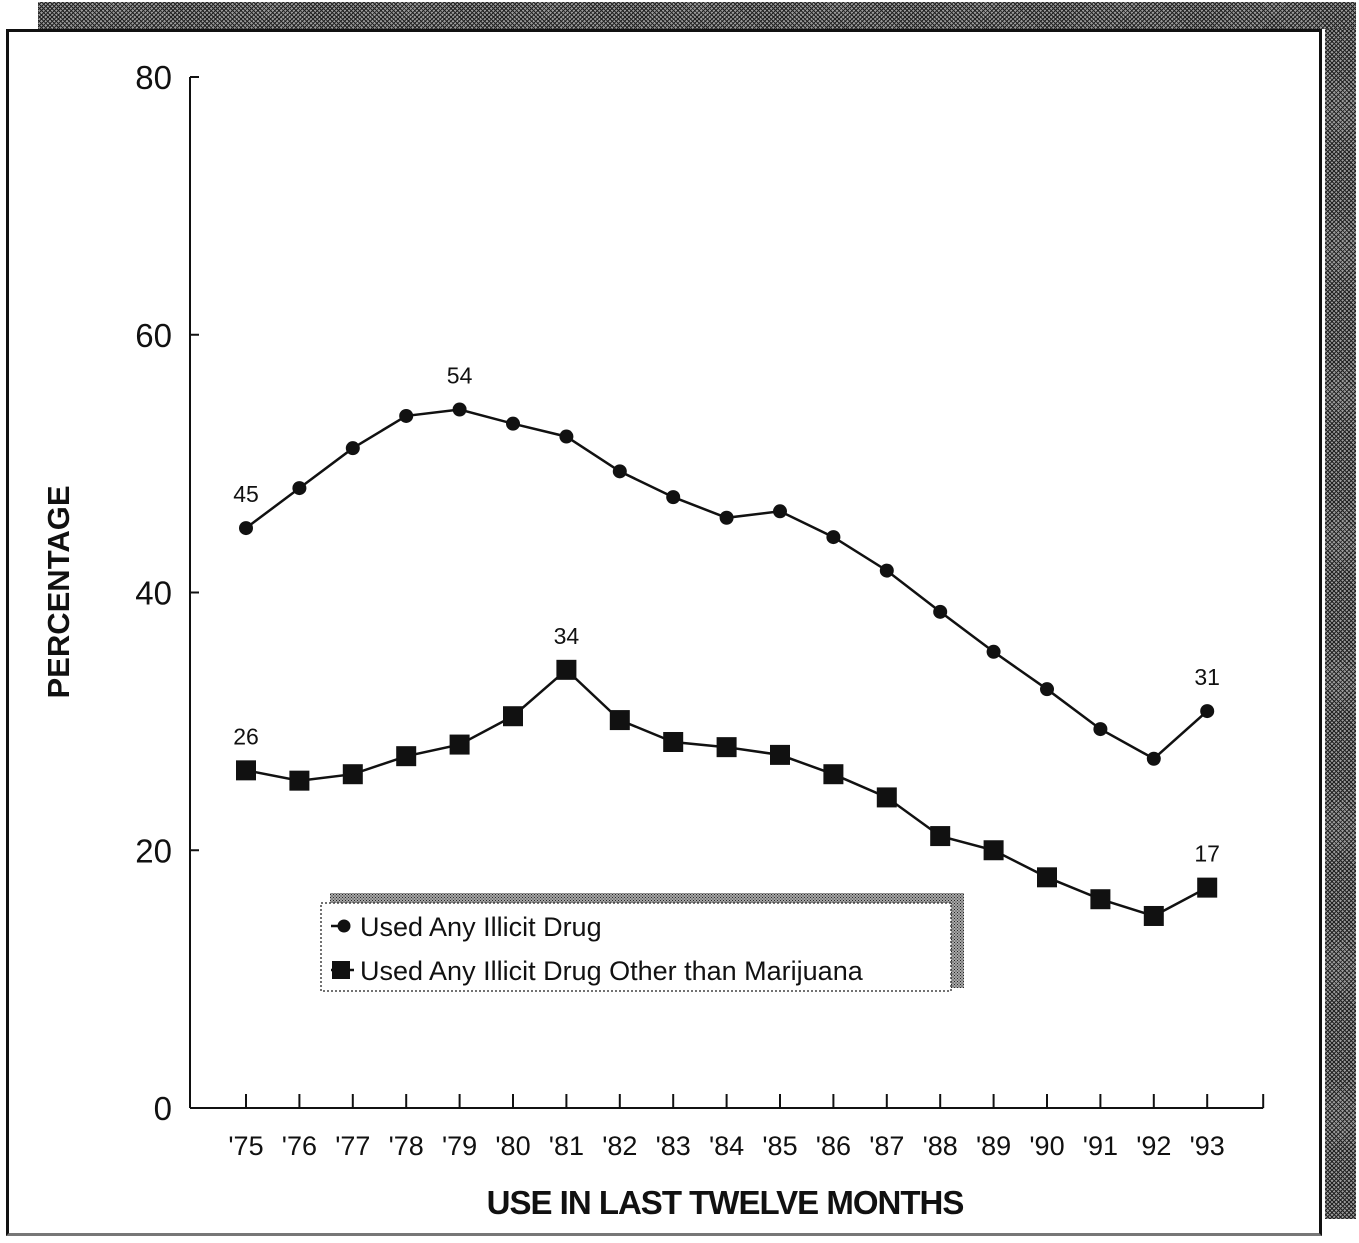 The height and width of the screenshot is (1243, 1359). Describe the element at coordinates (779, 1146) in the screenshot. I see `x-tick-label: '85` at that location.